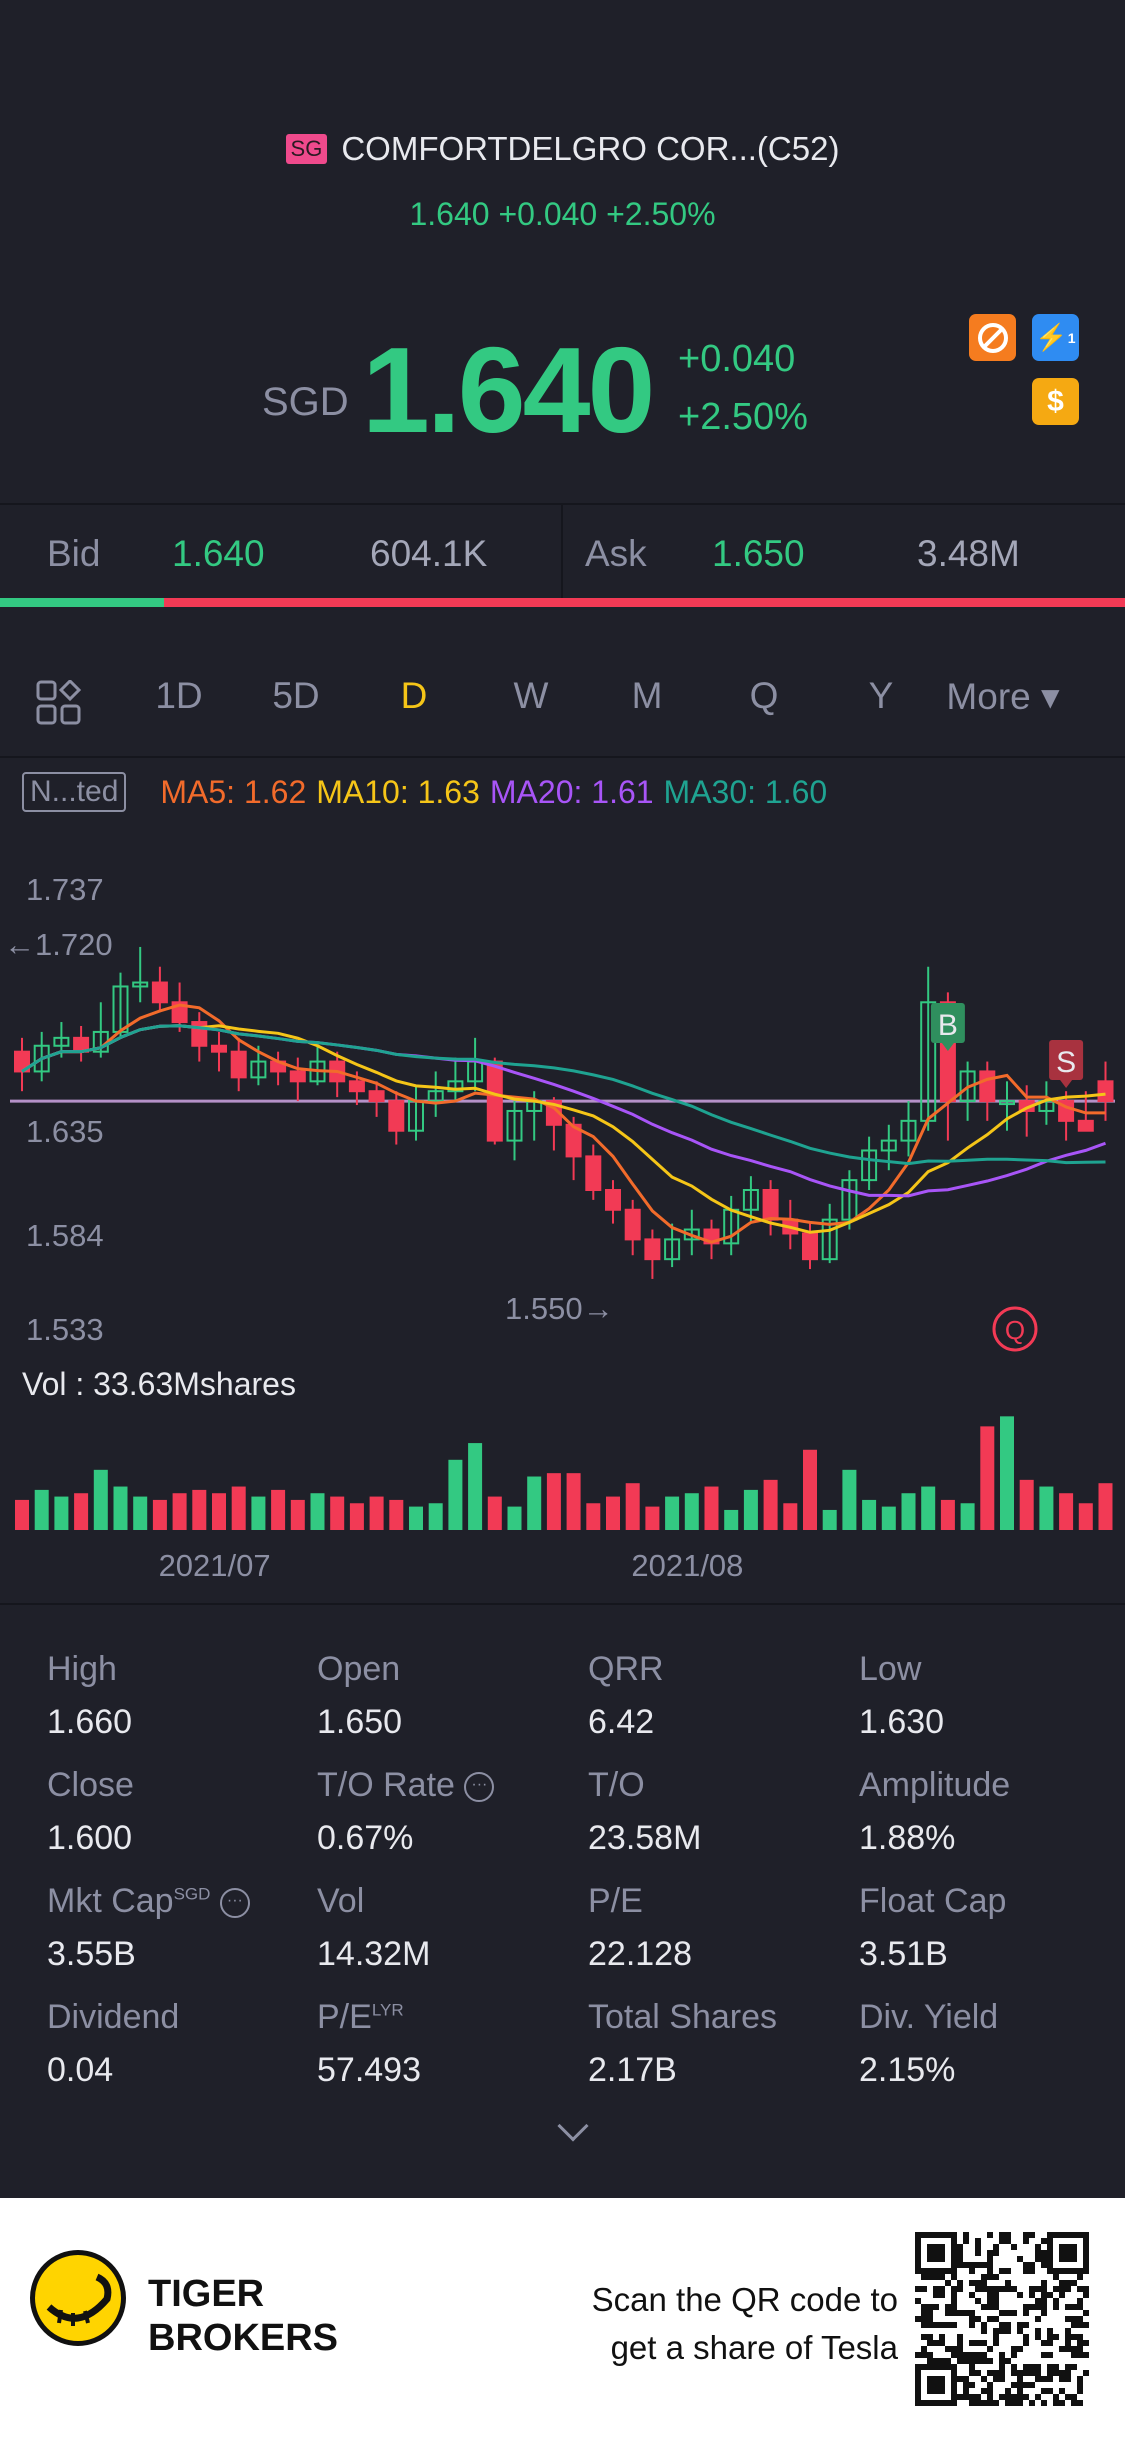  Describe the element at coordinates (573, 2126) in the screenshot. I see `expand-chevron-icon` at that location.